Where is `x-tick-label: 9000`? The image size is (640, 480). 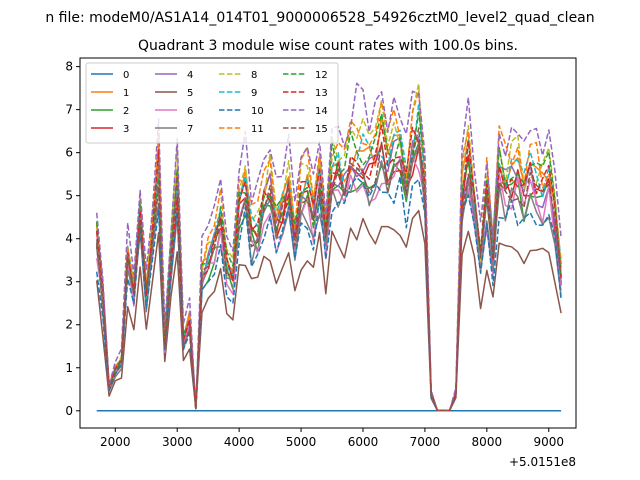 x-tick-label: 9000 is located at coordinates (548, 442).